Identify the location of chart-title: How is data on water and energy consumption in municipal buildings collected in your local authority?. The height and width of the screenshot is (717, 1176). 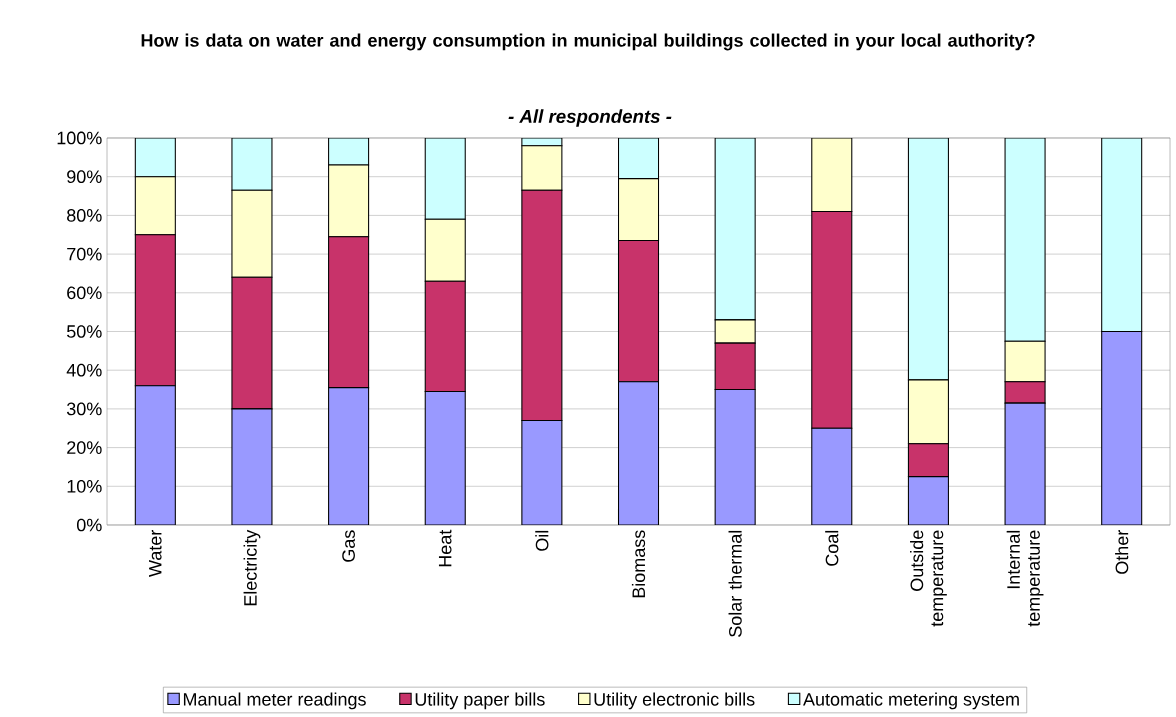
(588, 42).